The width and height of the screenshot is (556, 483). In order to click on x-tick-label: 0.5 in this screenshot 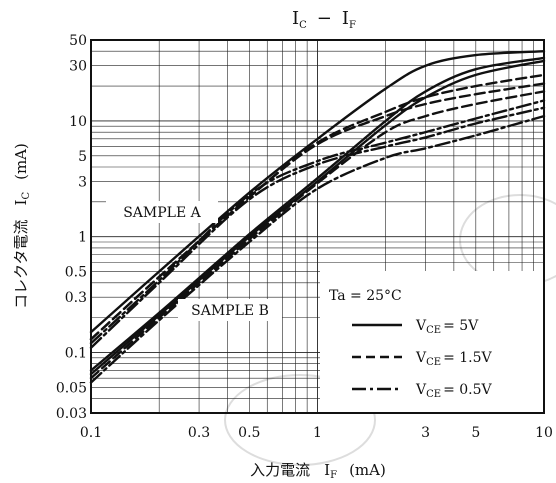, I will do `click(249, 433)`.